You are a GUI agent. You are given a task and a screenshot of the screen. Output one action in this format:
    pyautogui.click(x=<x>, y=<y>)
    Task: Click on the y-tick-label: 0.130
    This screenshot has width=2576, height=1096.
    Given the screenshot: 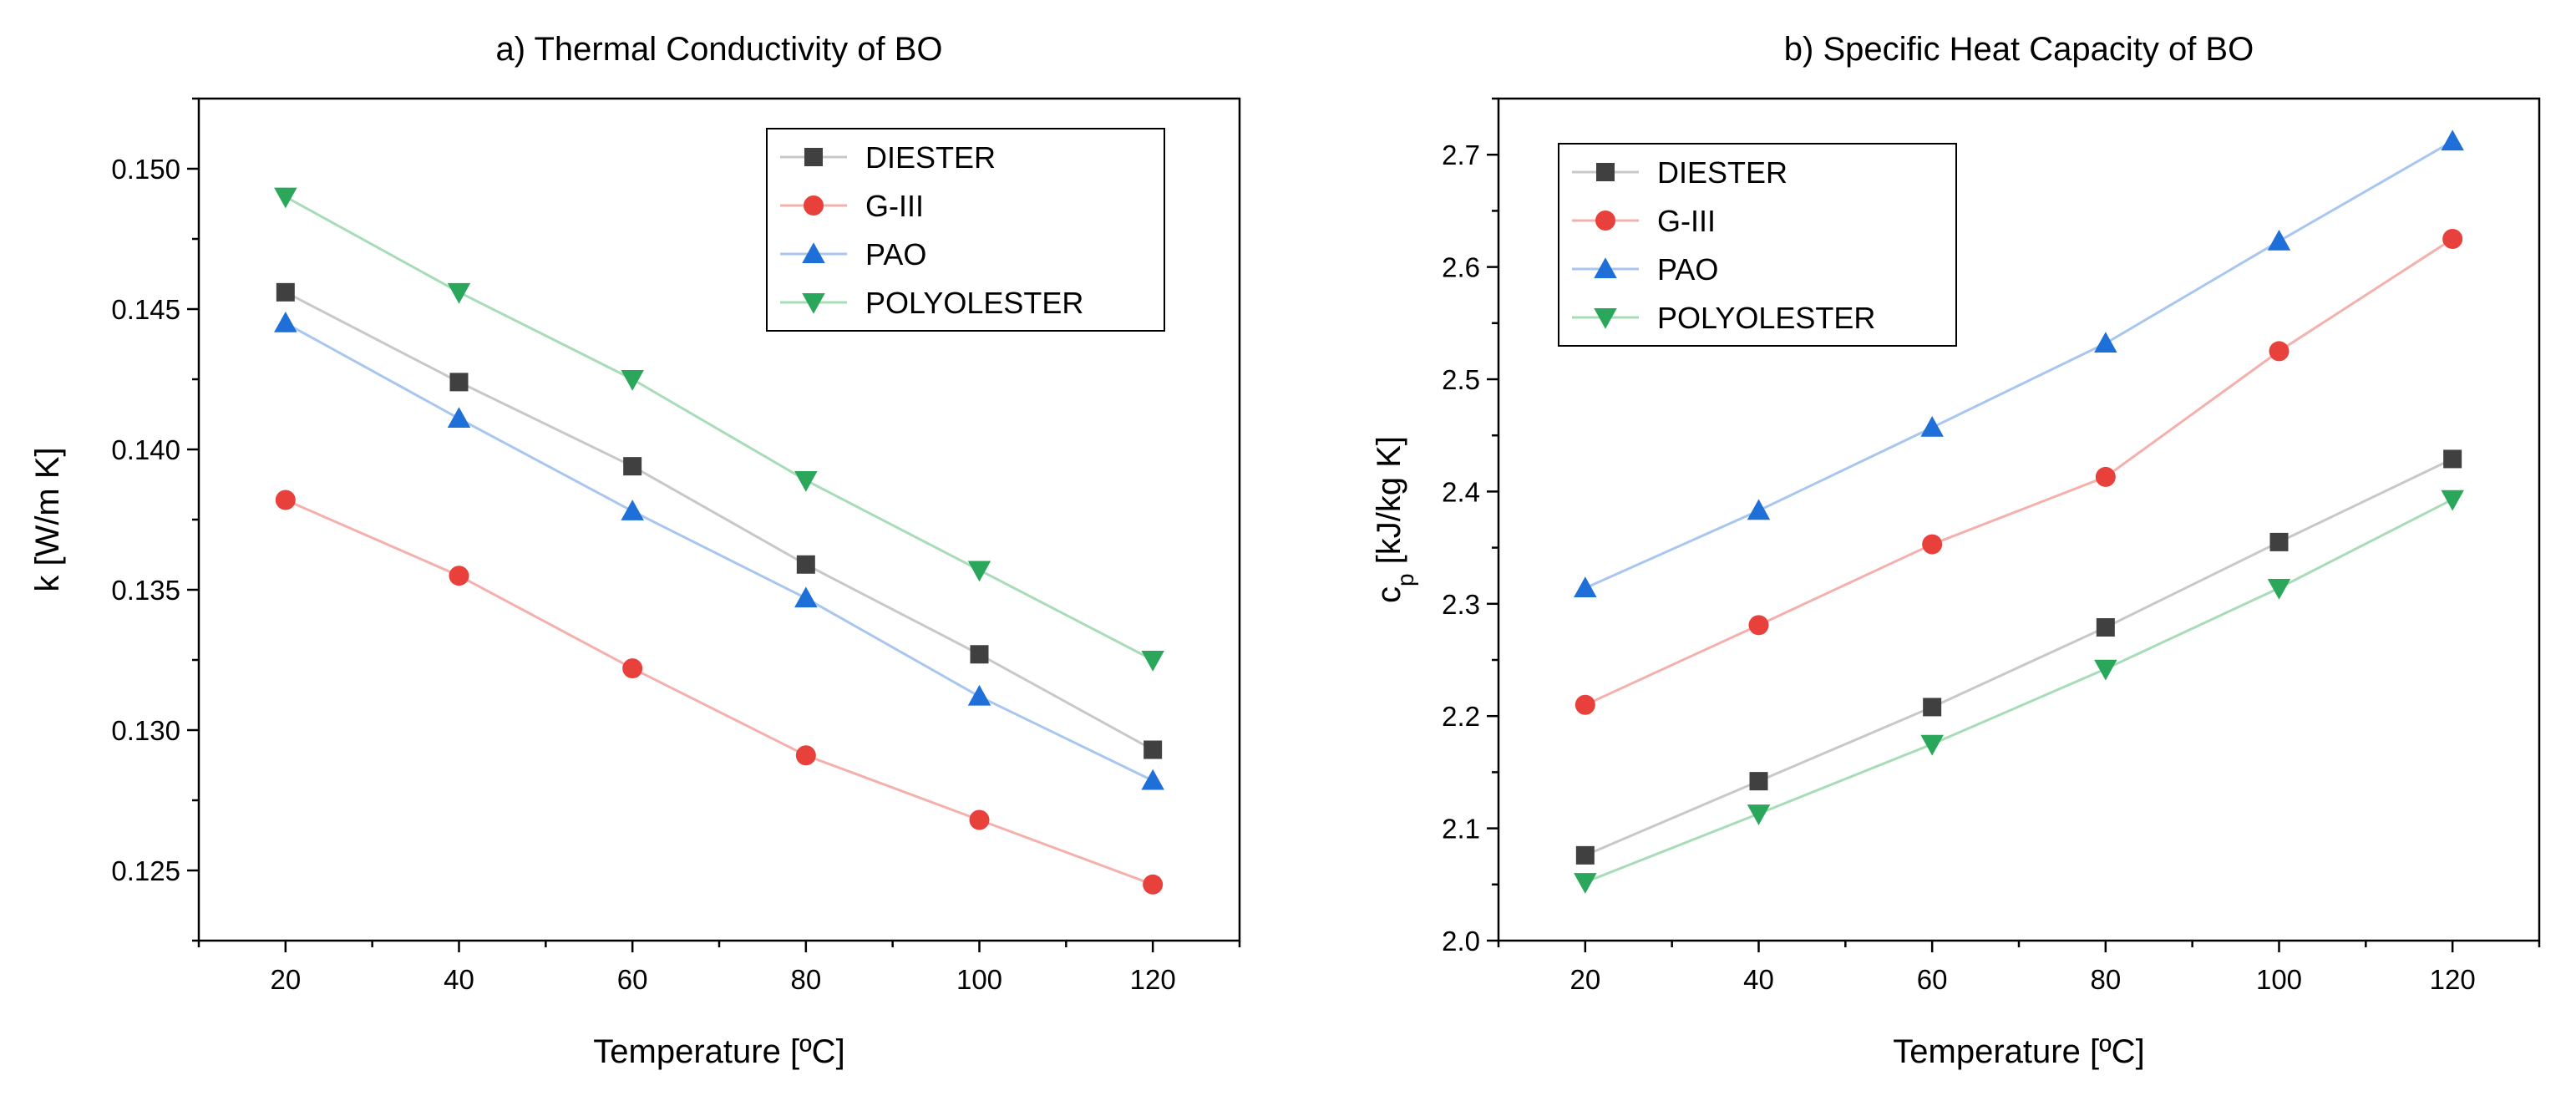 What is the action you would take?
    pyautogui.click(x=145, y=730)
    